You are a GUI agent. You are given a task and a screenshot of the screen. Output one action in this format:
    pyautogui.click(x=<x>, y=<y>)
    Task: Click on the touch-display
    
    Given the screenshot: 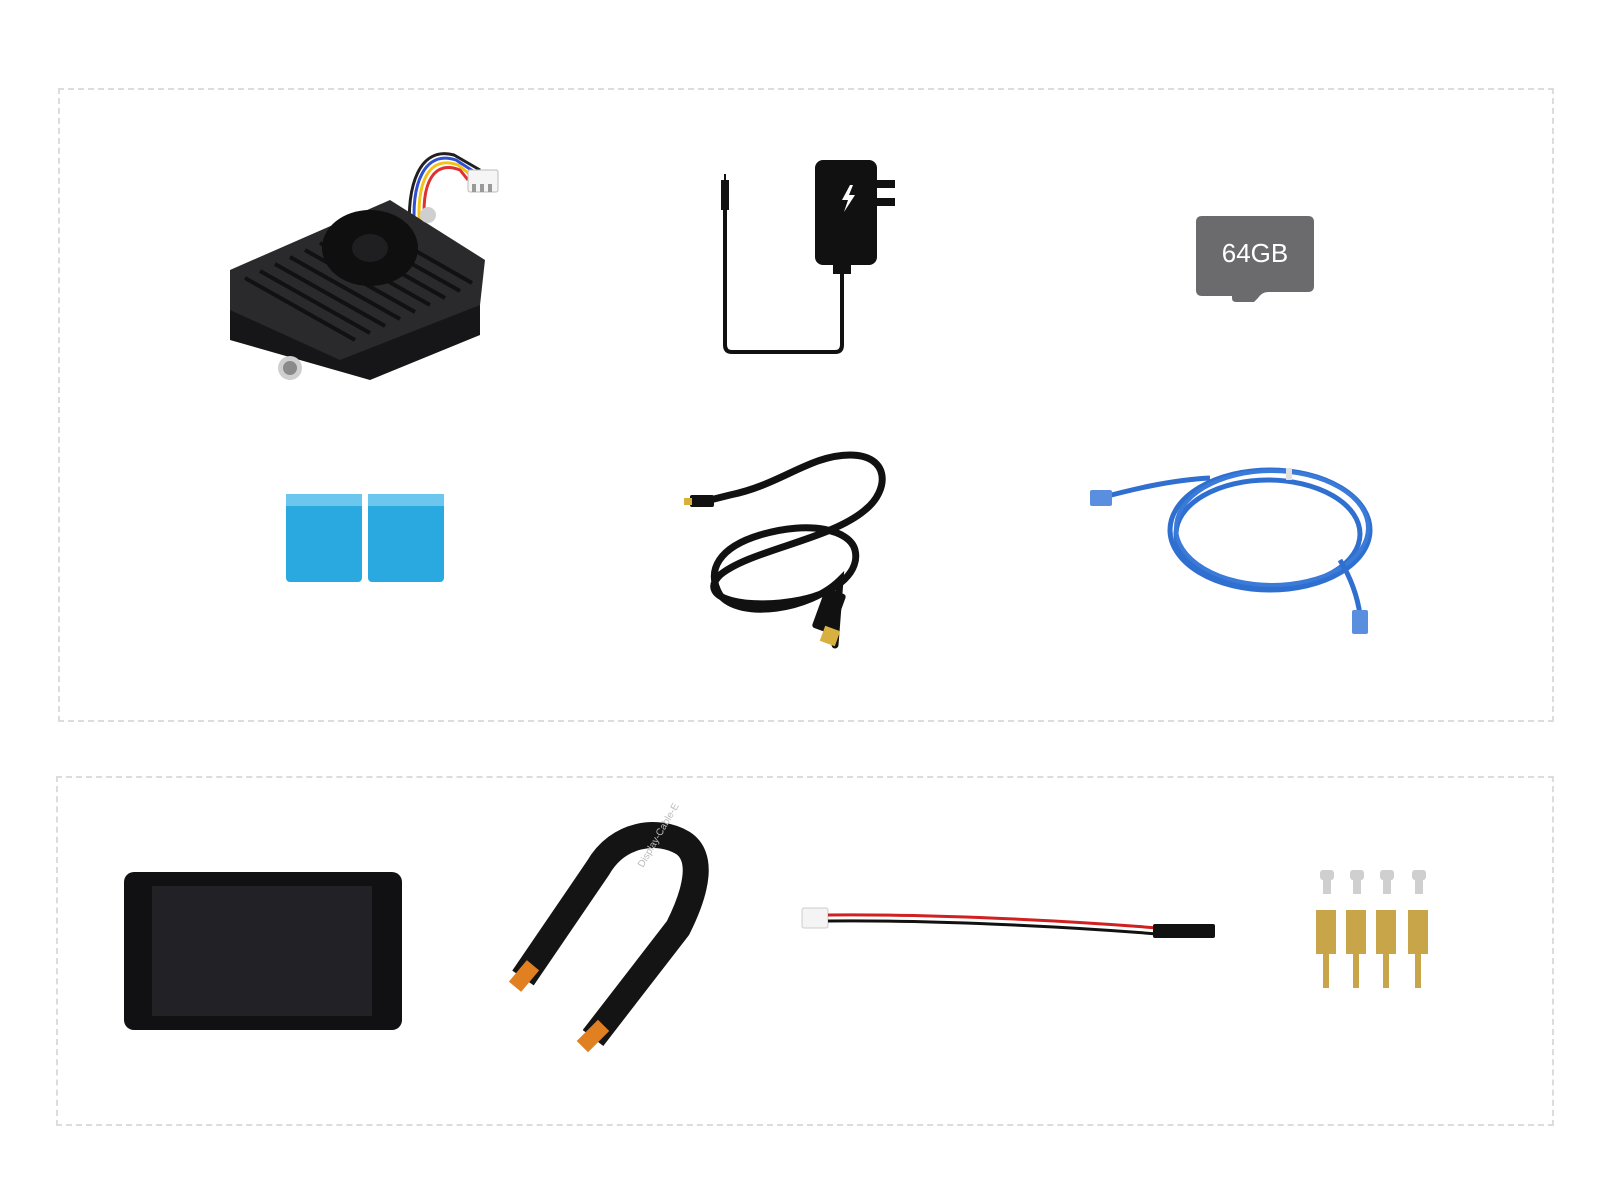 What is the action you would take?
    pyautogui.click(x=264, y=952)
    